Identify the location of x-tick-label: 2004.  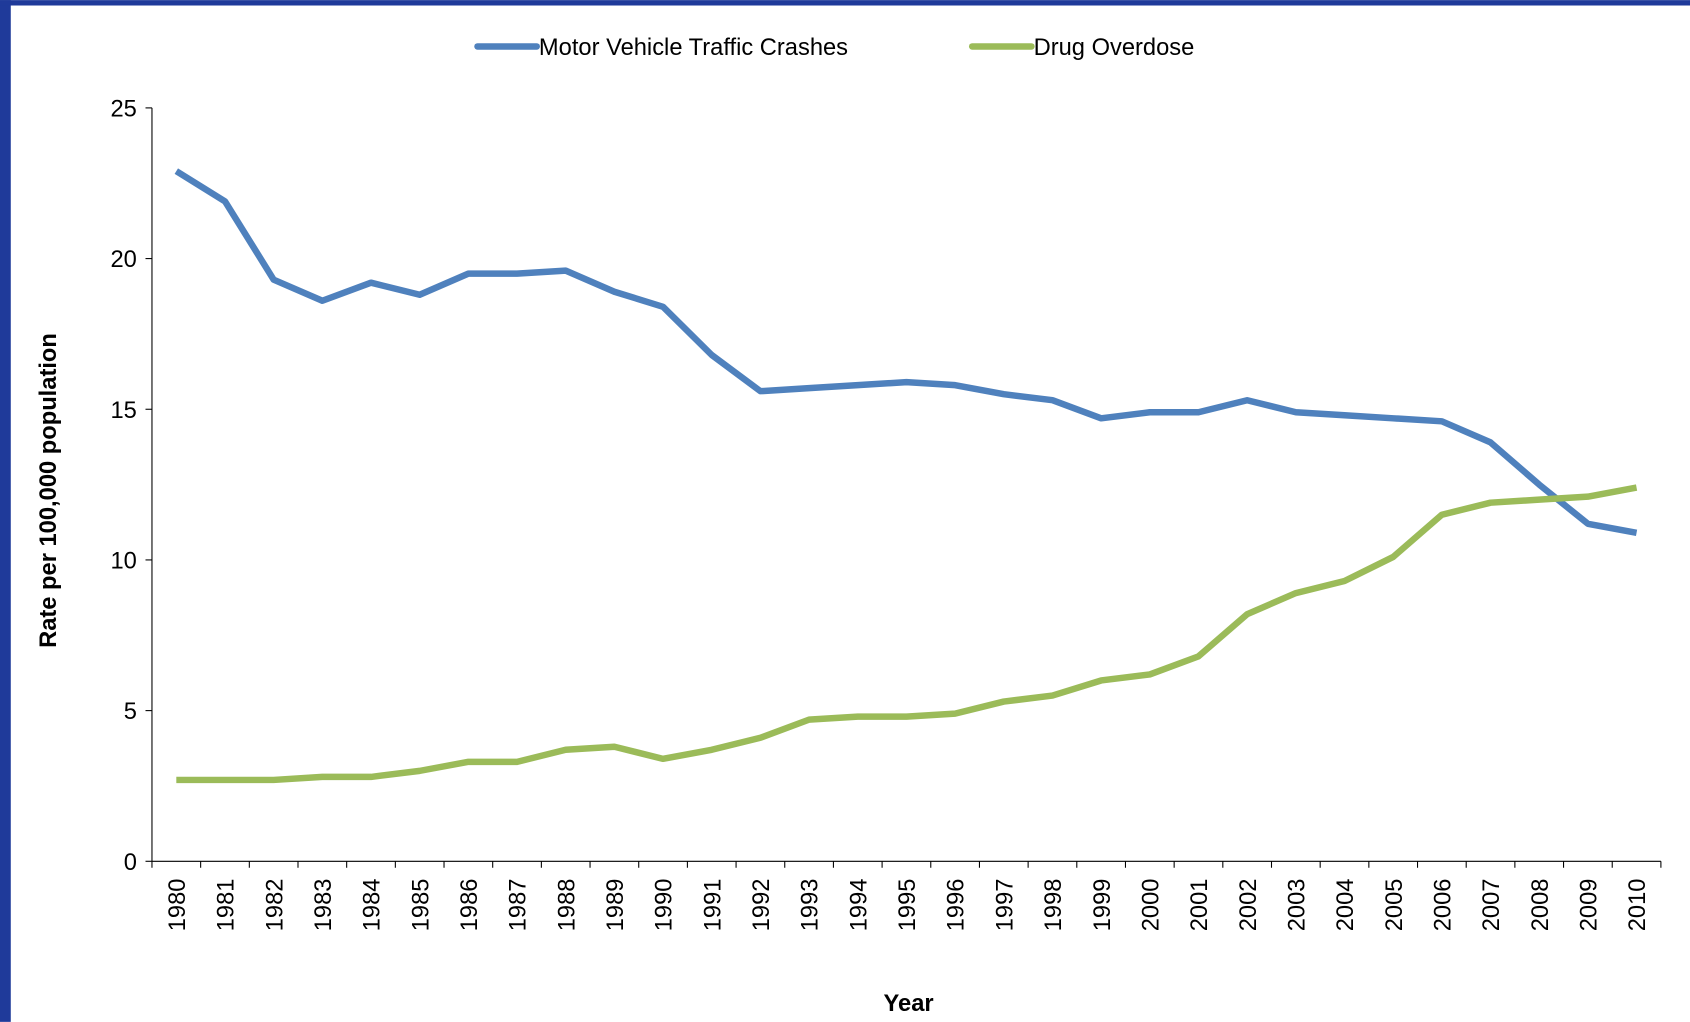
(1346, 905).